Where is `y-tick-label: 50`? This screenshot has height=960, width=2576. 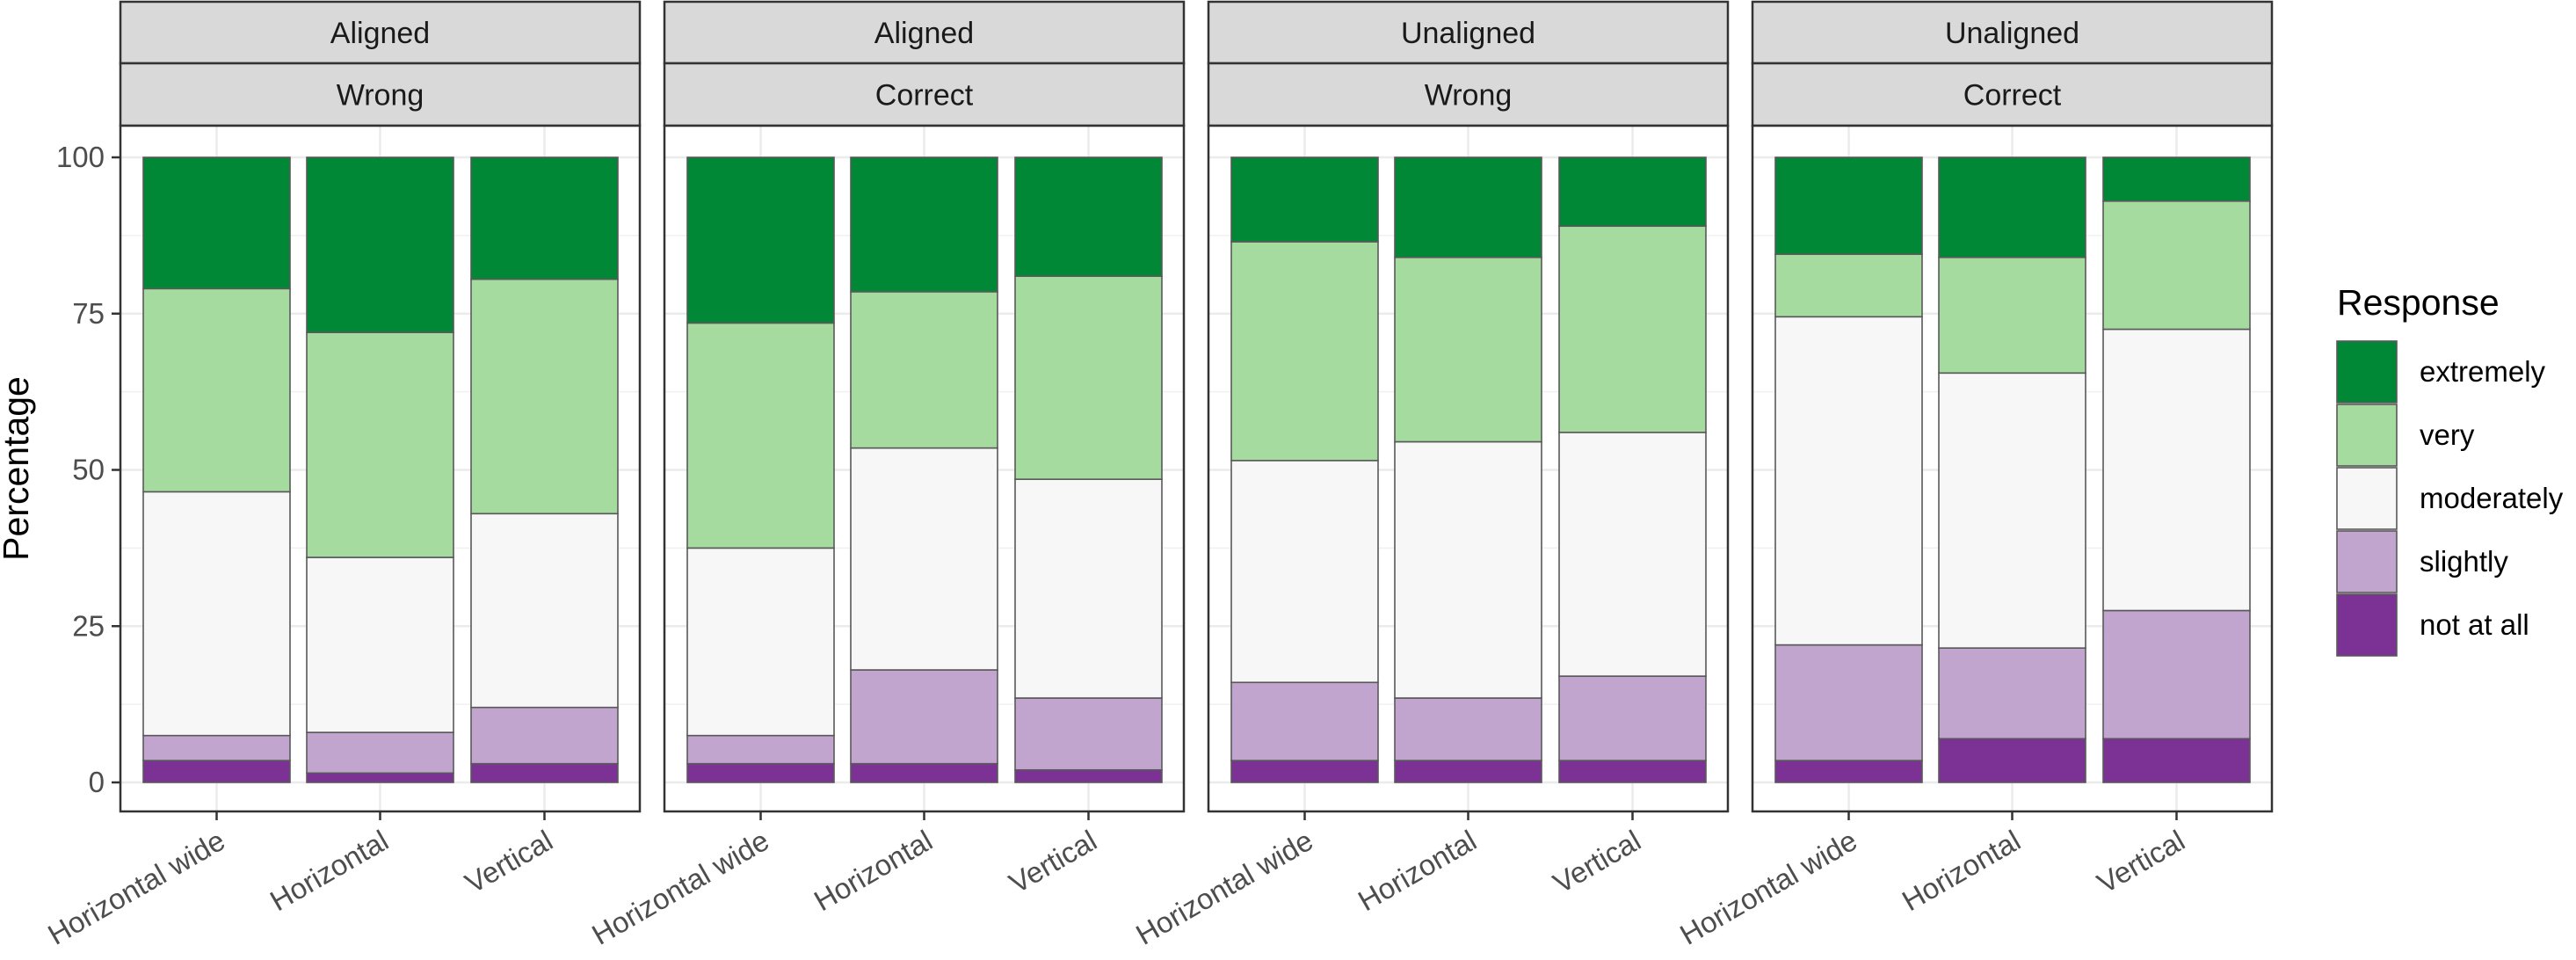 y-tick-label: 50 is located at coordinates (88, 470).